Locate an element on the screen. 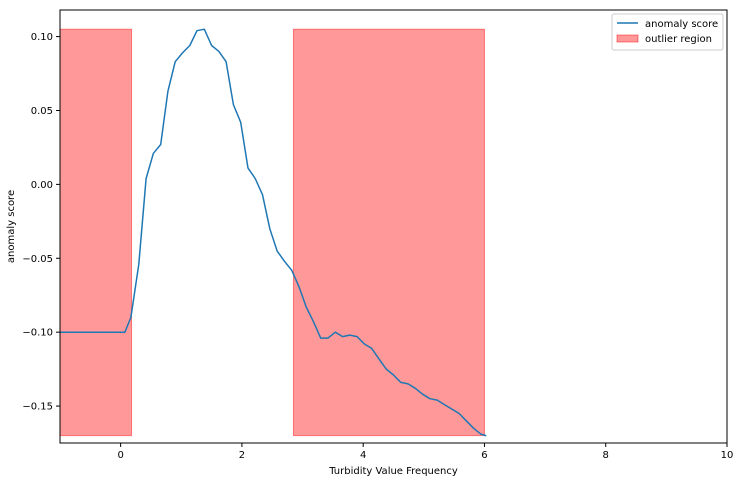 The width and height of the screenshot is (741, 483). x-tick-label: 2 is located at coordinates (242, 455).